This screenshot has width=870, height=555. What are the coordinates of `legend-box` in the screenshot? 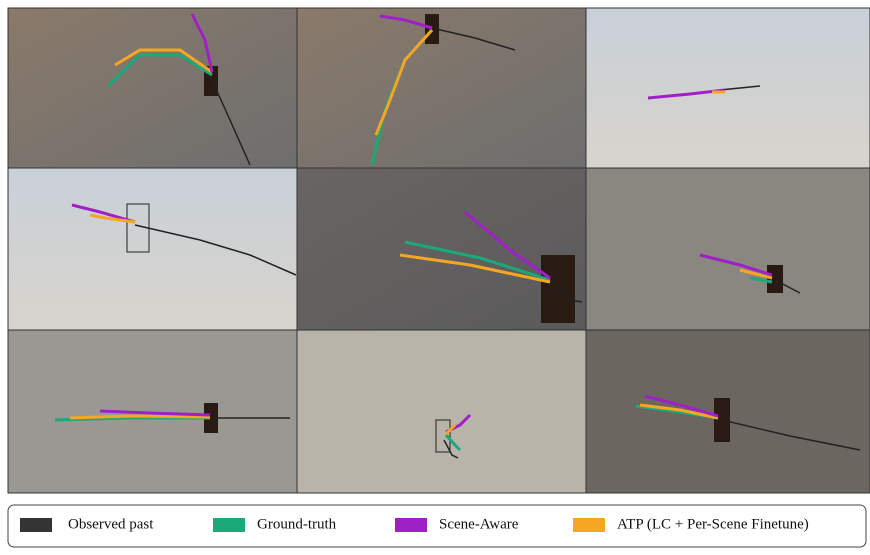 It's located at (437, 526).